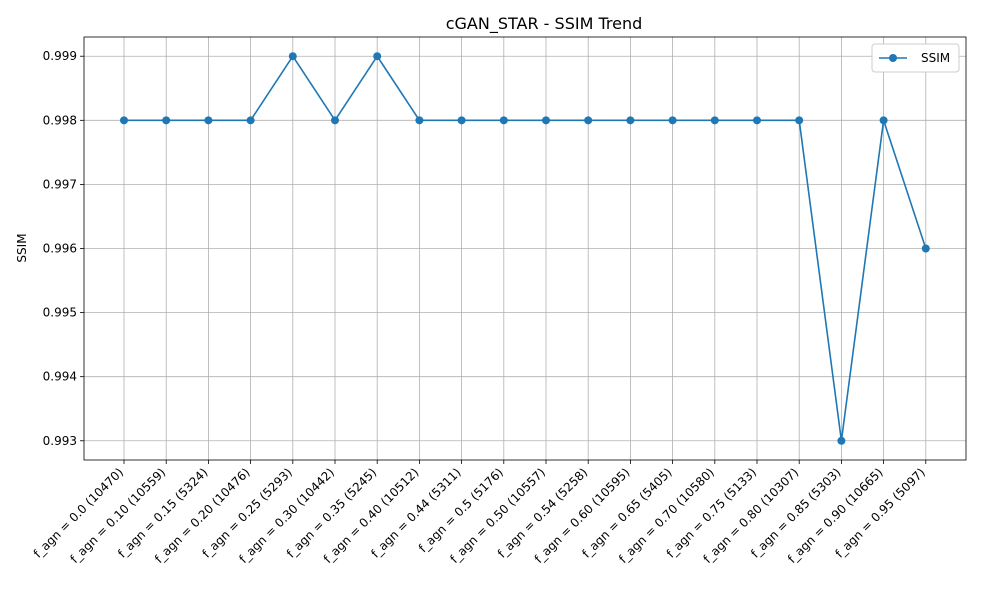 Image resolution: width=1000 pixels, height=604 pixels. What do you see at coordinates (544, 24) in the screenshot?
I see `chart-title: cGAN_STAR - SSIM Trend` at bounding box center [544, 24].